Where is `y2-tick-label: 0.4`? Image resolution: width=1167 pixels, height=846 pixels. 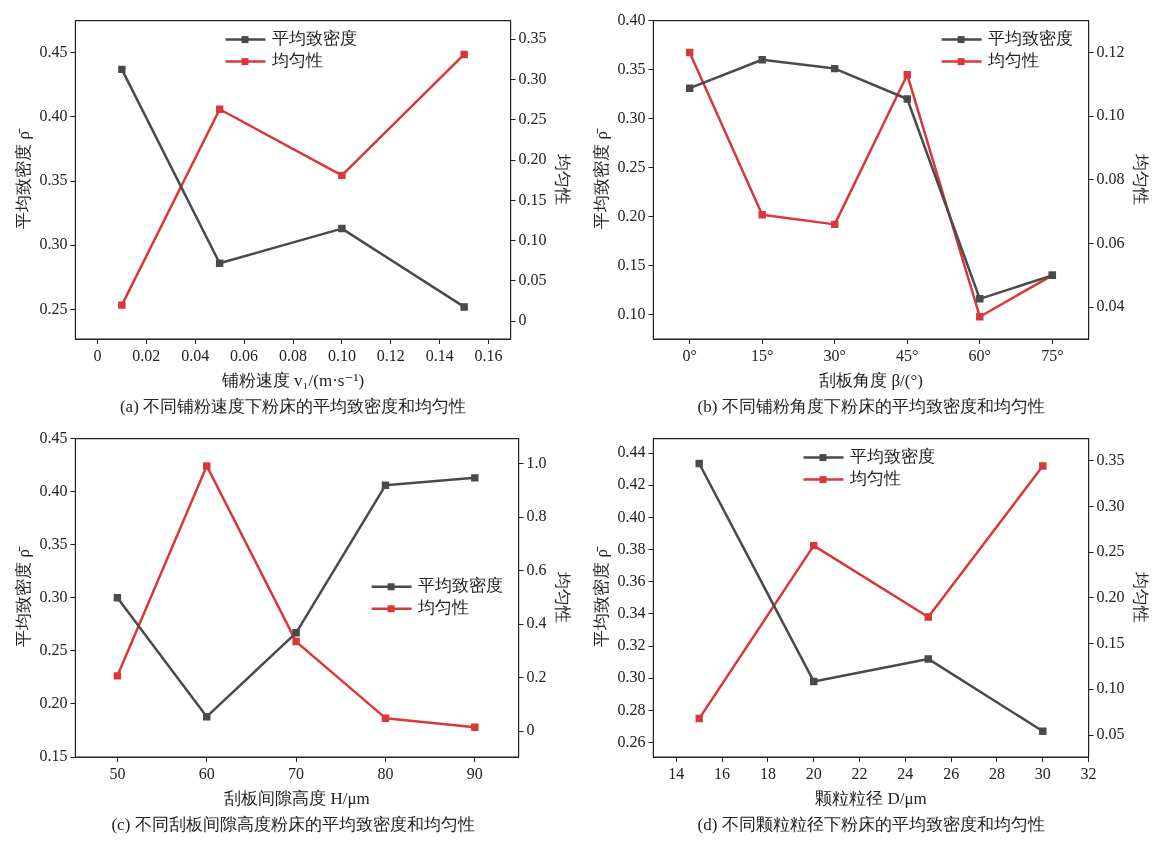 y2-tick-label: 0.4 is located at coordinates (536, 623).